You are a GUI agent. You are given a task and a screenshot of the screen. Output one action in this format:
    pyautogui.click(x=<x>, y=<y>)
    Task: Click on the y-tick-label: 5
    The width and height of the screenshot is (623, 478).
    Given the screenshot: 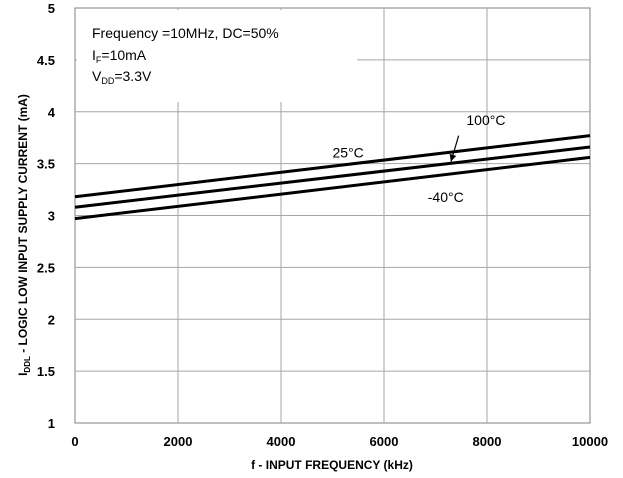 What is the action you would take?
    pyautogui.click(x=51, y=8)
    